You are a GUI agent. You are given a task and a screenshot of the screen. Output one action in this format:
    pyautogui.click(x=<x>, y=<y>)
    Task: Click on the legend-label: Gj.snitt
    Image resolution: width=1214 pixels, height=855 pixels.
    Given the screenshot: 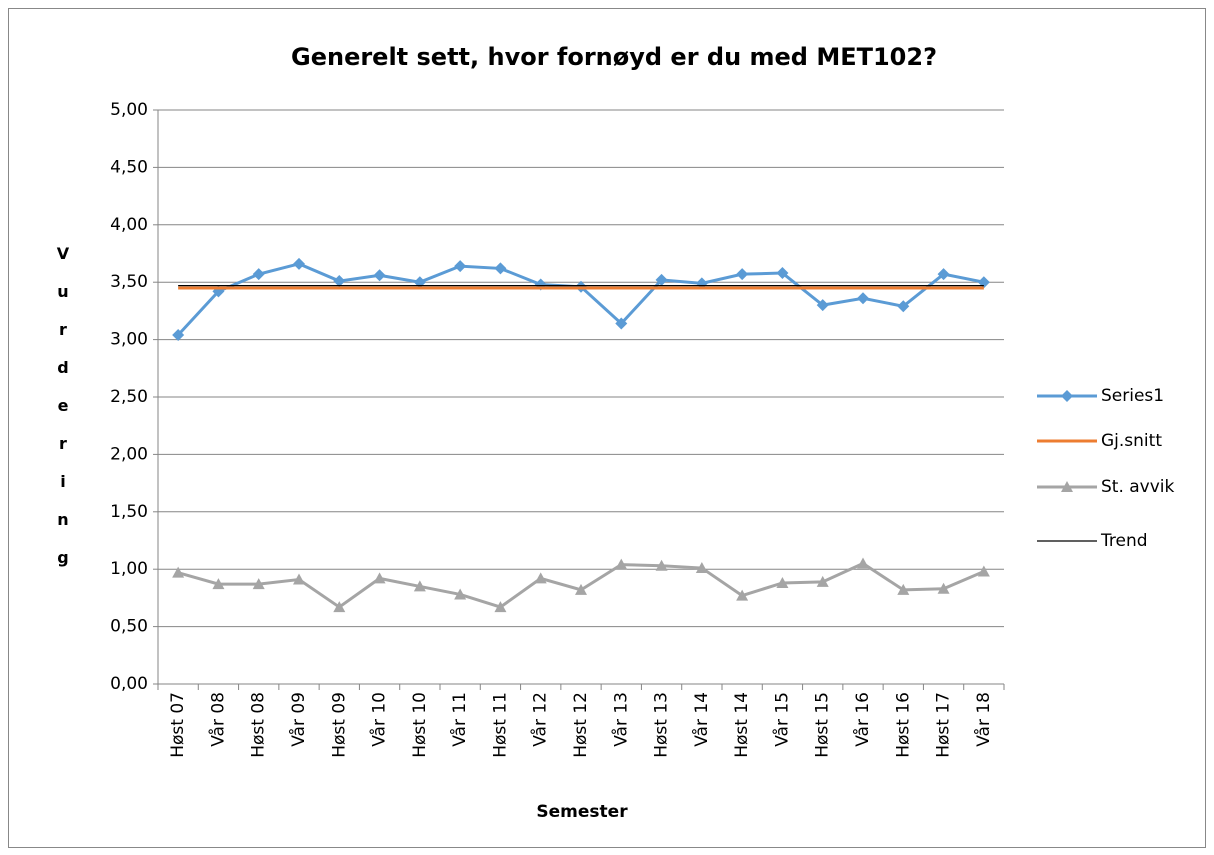 What is the action you would take?
    pyautogui.click(x=1131, y=441)
    